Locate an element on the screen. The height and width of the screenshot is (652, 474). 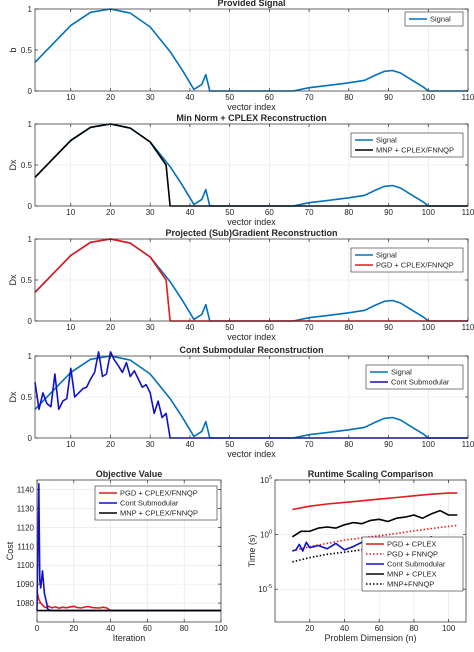
x-tick-label: 0 is located at coordinates (37, 628).